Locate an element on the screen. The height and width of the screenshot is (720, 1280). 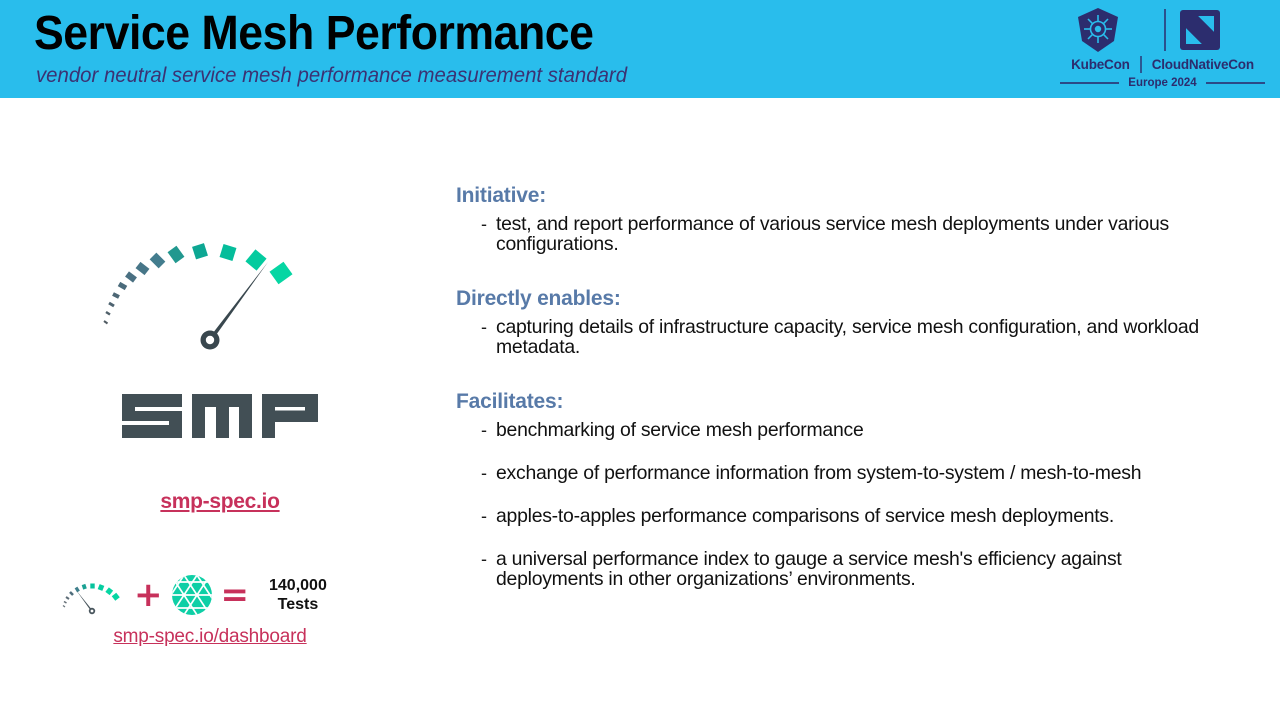
page-title: Service Mesh Performance is located at coordinates (314, 33).